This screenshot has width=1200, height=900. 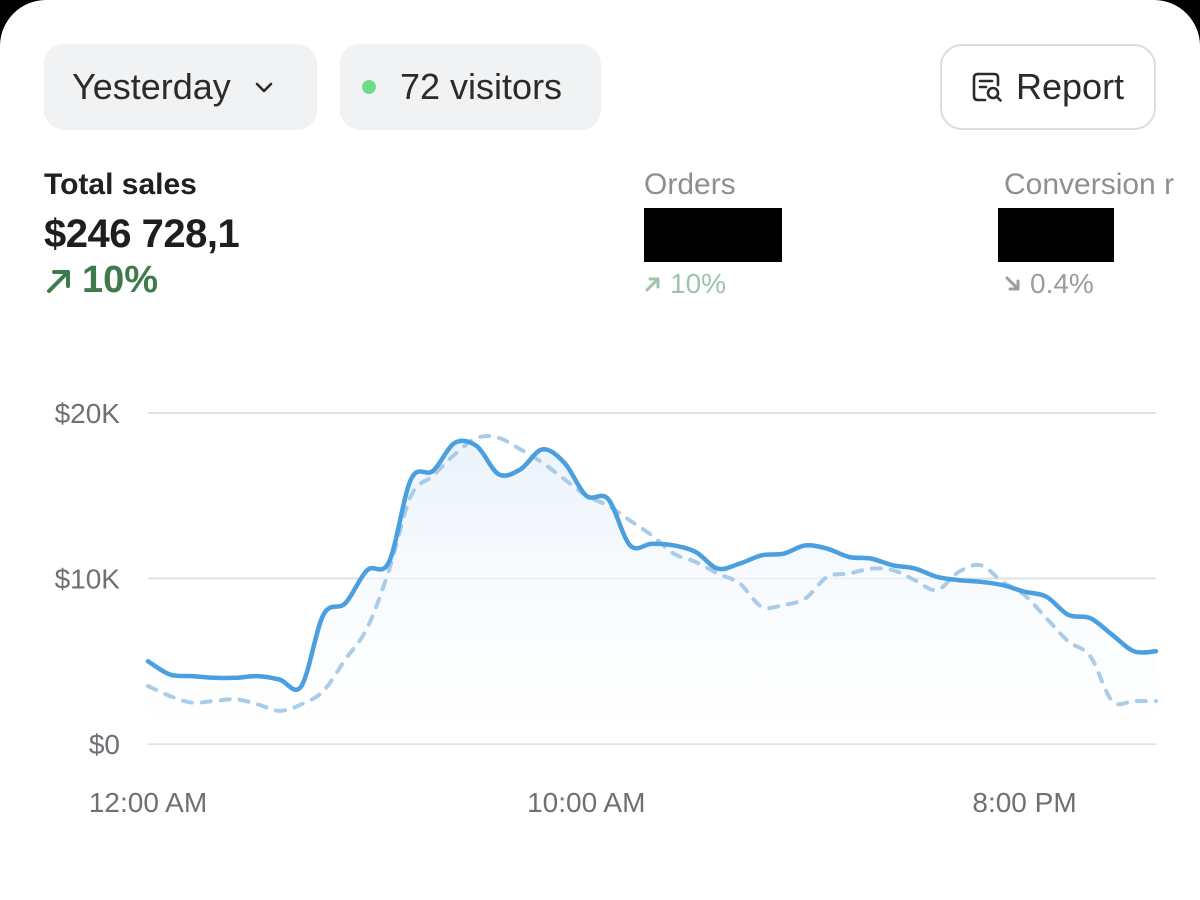 What do you see at coordinates (1089, 184) in the screenshot?
I see `conversion-label: Conversion r` at bounding box center [1089, 184].